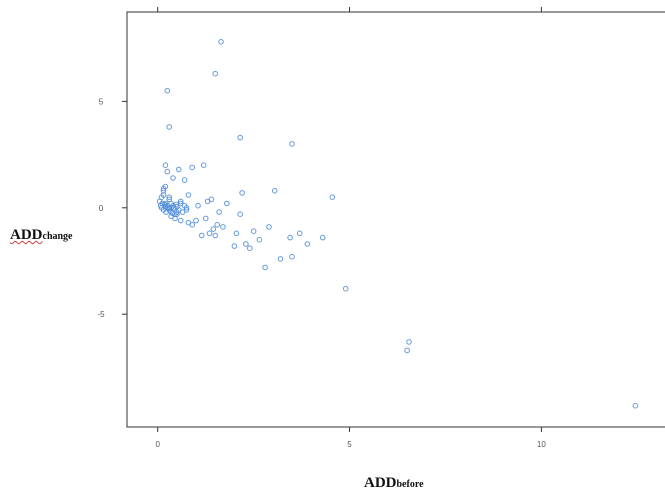 This screenshot has width=665, height=492. What do you see at coordinates (101, 208) in the screenshot?
I see `y-tick-label: 0` at bounding box center [101, 208].